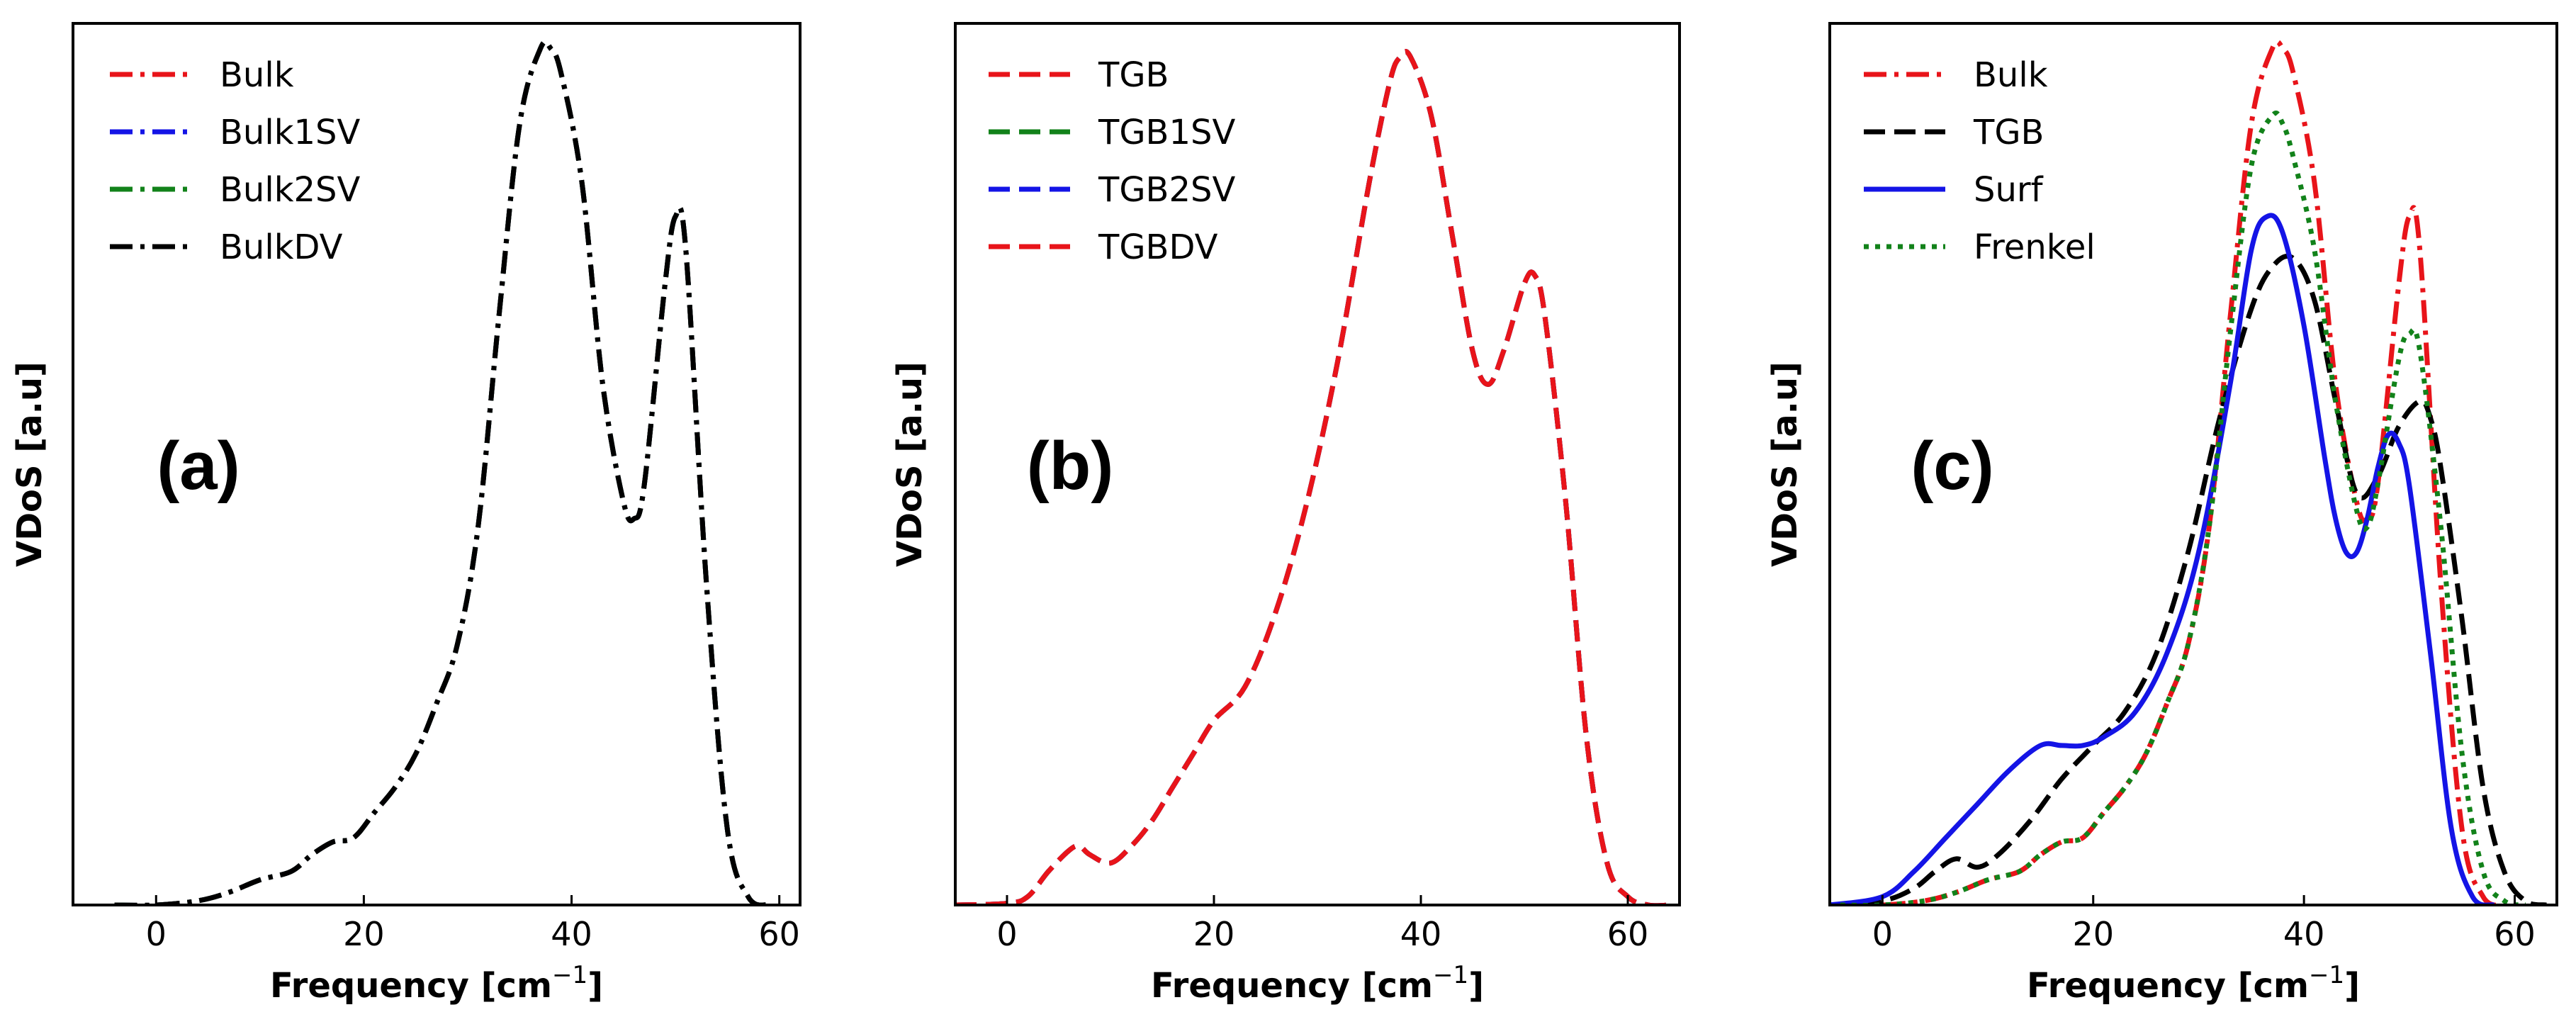 Image resolution: width=2576 pixels, height=1034 pixels. What do you see at coordinates (1112, 161) in the screenshot?
I see `legend: TGB TGB1SV TGB2SV TGBDV` at bounding box center [1112, 161].